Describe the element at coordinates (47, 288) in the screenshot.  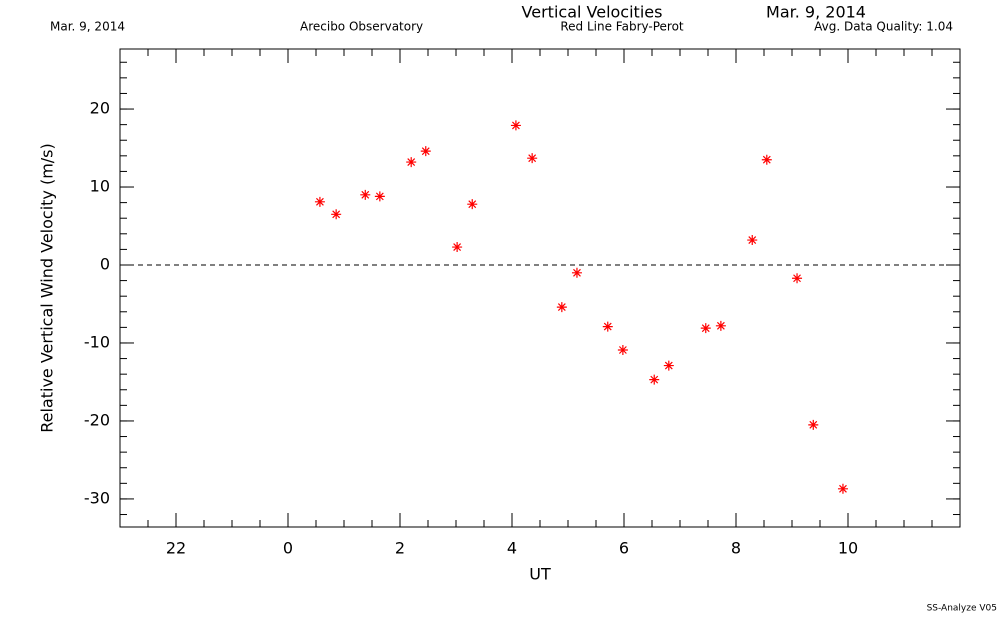
I see `y-axis-label: Relative Vertical Wind Velocity (m/s)` at that location.